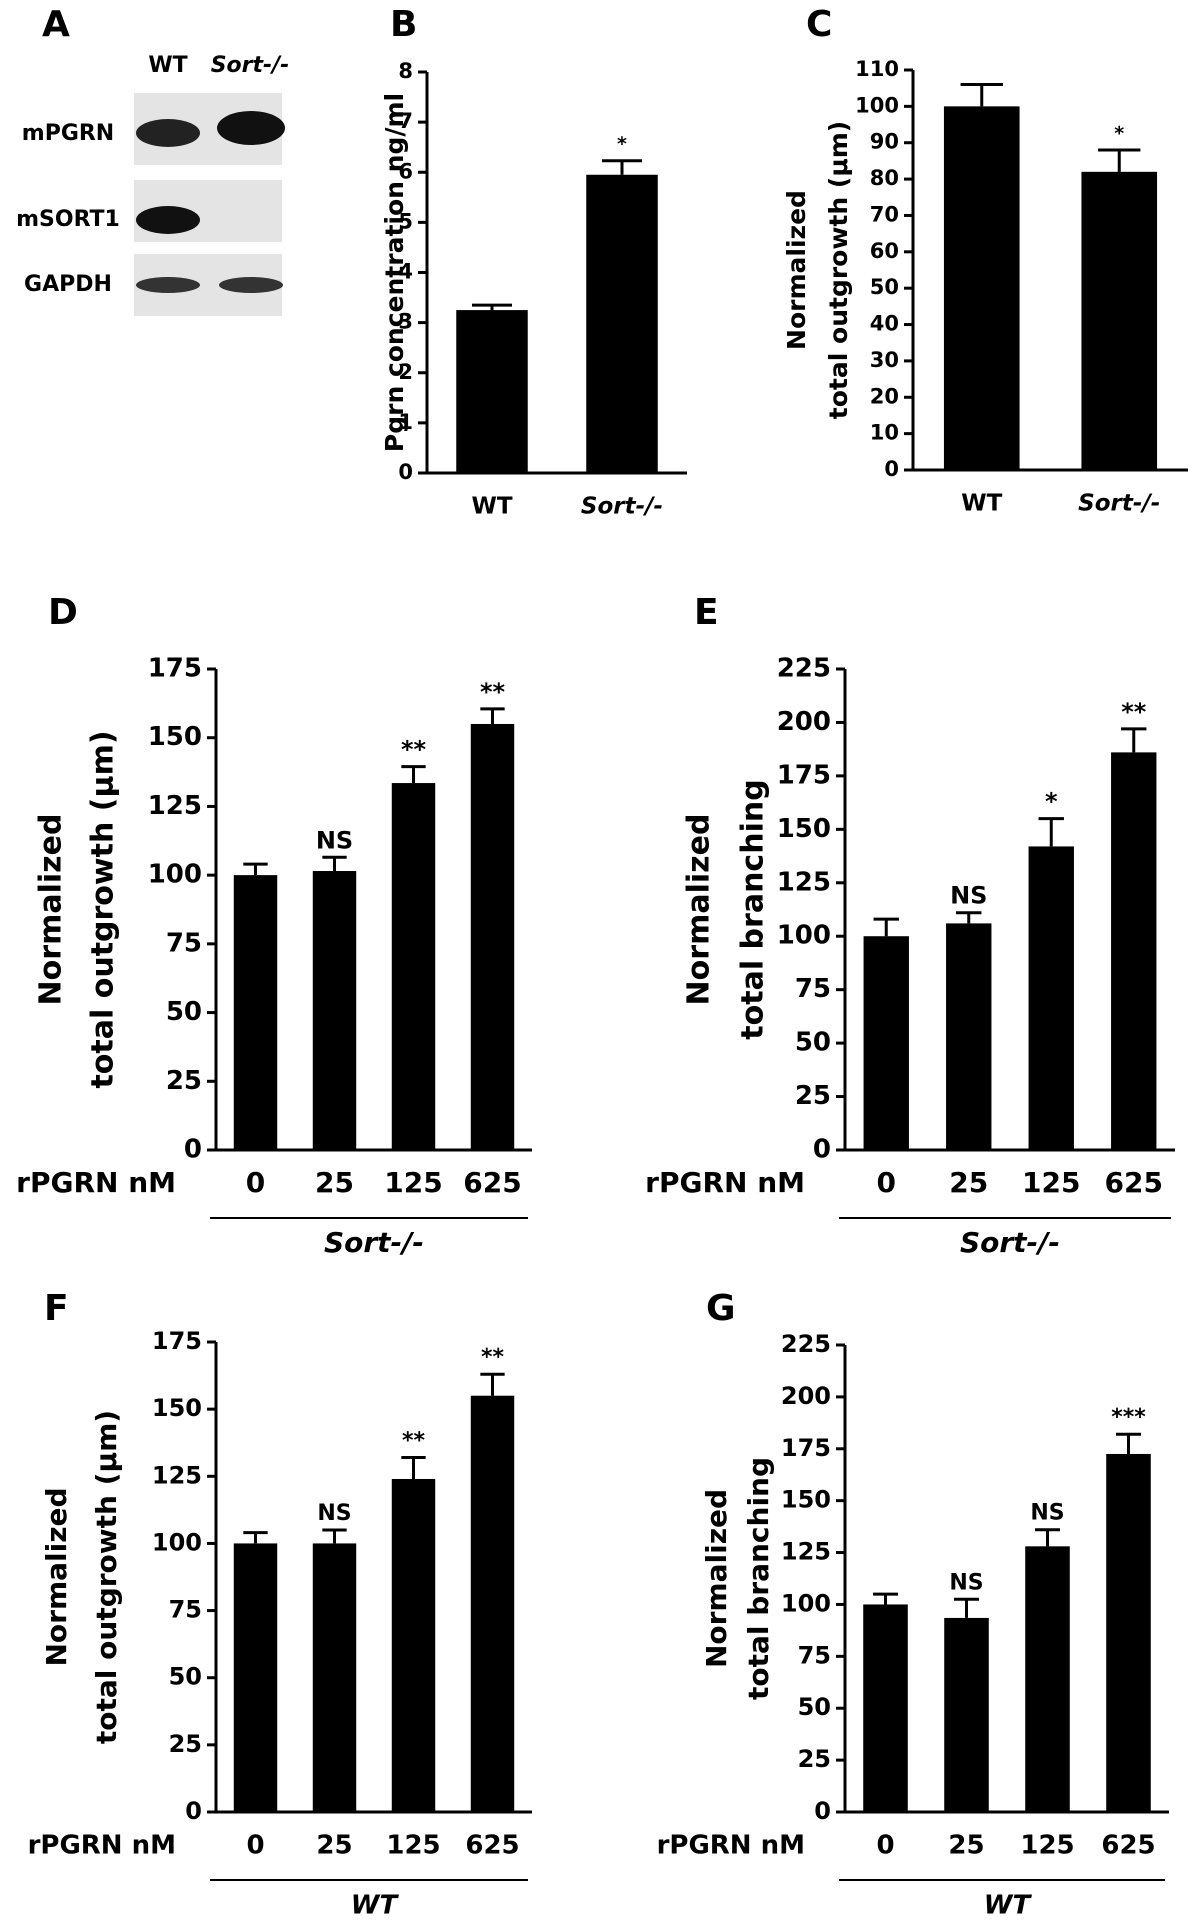  Describe the element at coordinates (403, 24) in the screenshot. I see `panel-letter: B` at that location.